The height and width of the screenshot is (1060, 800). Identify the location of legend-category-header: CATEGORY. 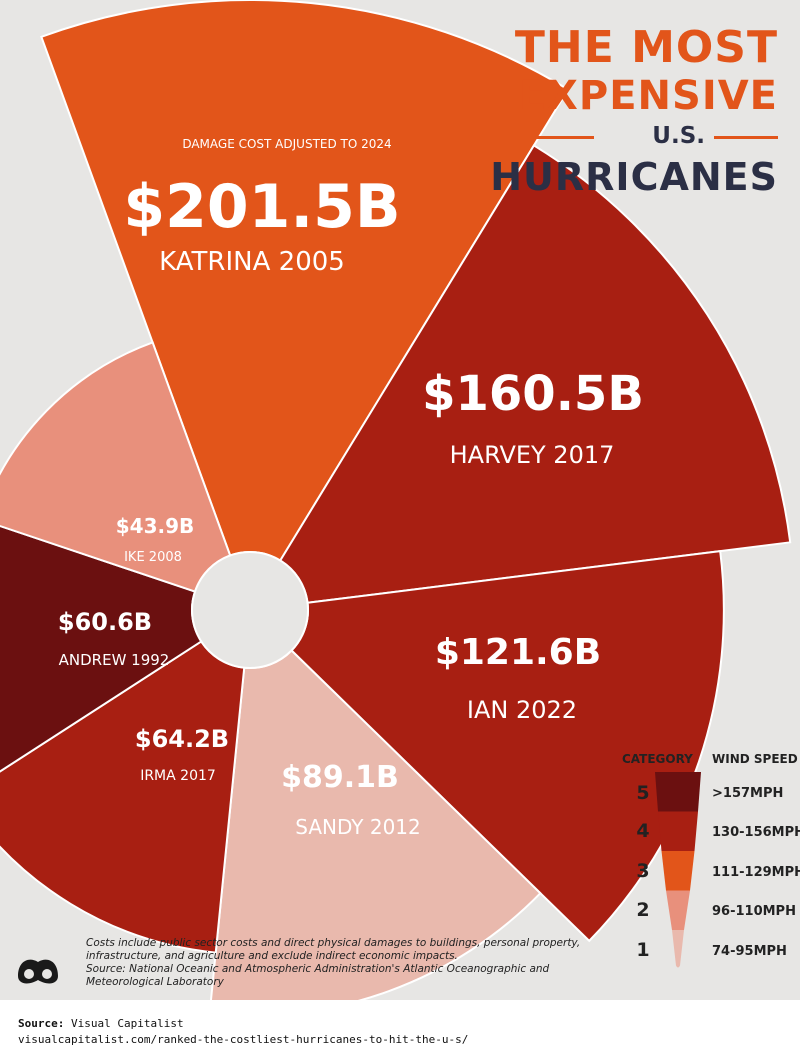
(657, 759).